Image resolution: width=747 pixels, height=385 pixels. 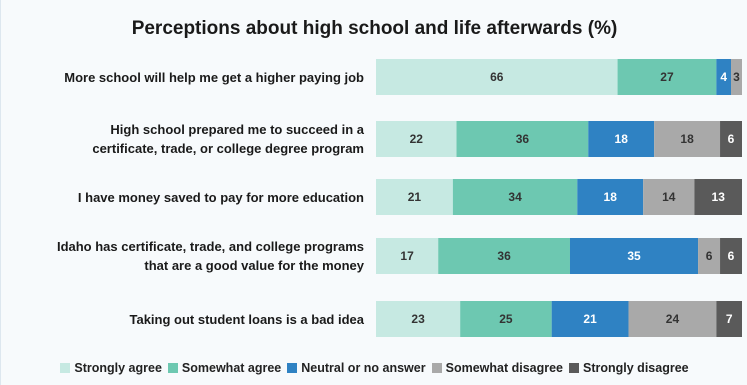 I want to click on legend-label: Strongly agree, so click(x=118, y=368).